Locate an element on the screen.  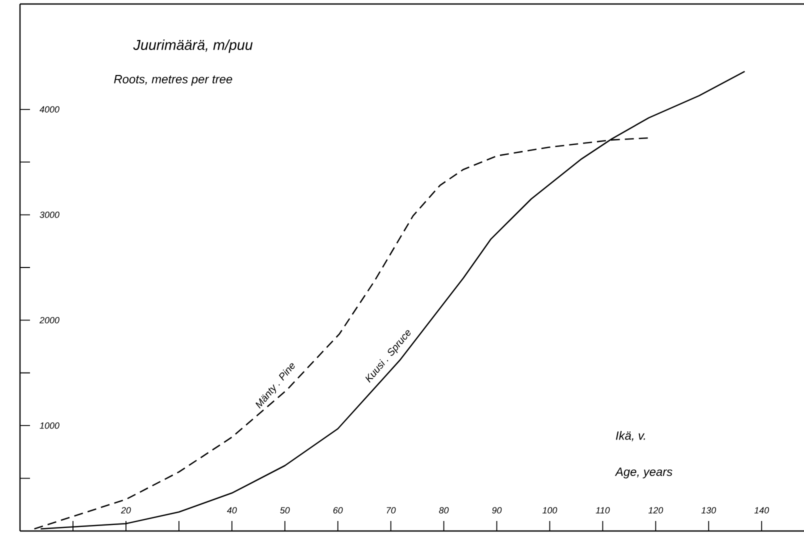
text: Roots, metres per tree is located at coordinates (173, 80).